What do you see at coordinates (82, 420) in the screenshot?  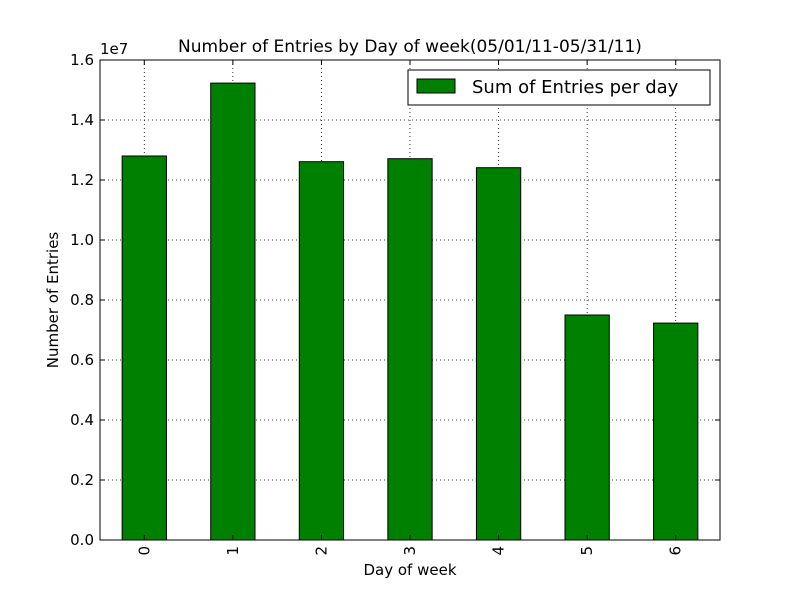 I see `y-tick-label: 0.4` at bounding box center [82, 420].